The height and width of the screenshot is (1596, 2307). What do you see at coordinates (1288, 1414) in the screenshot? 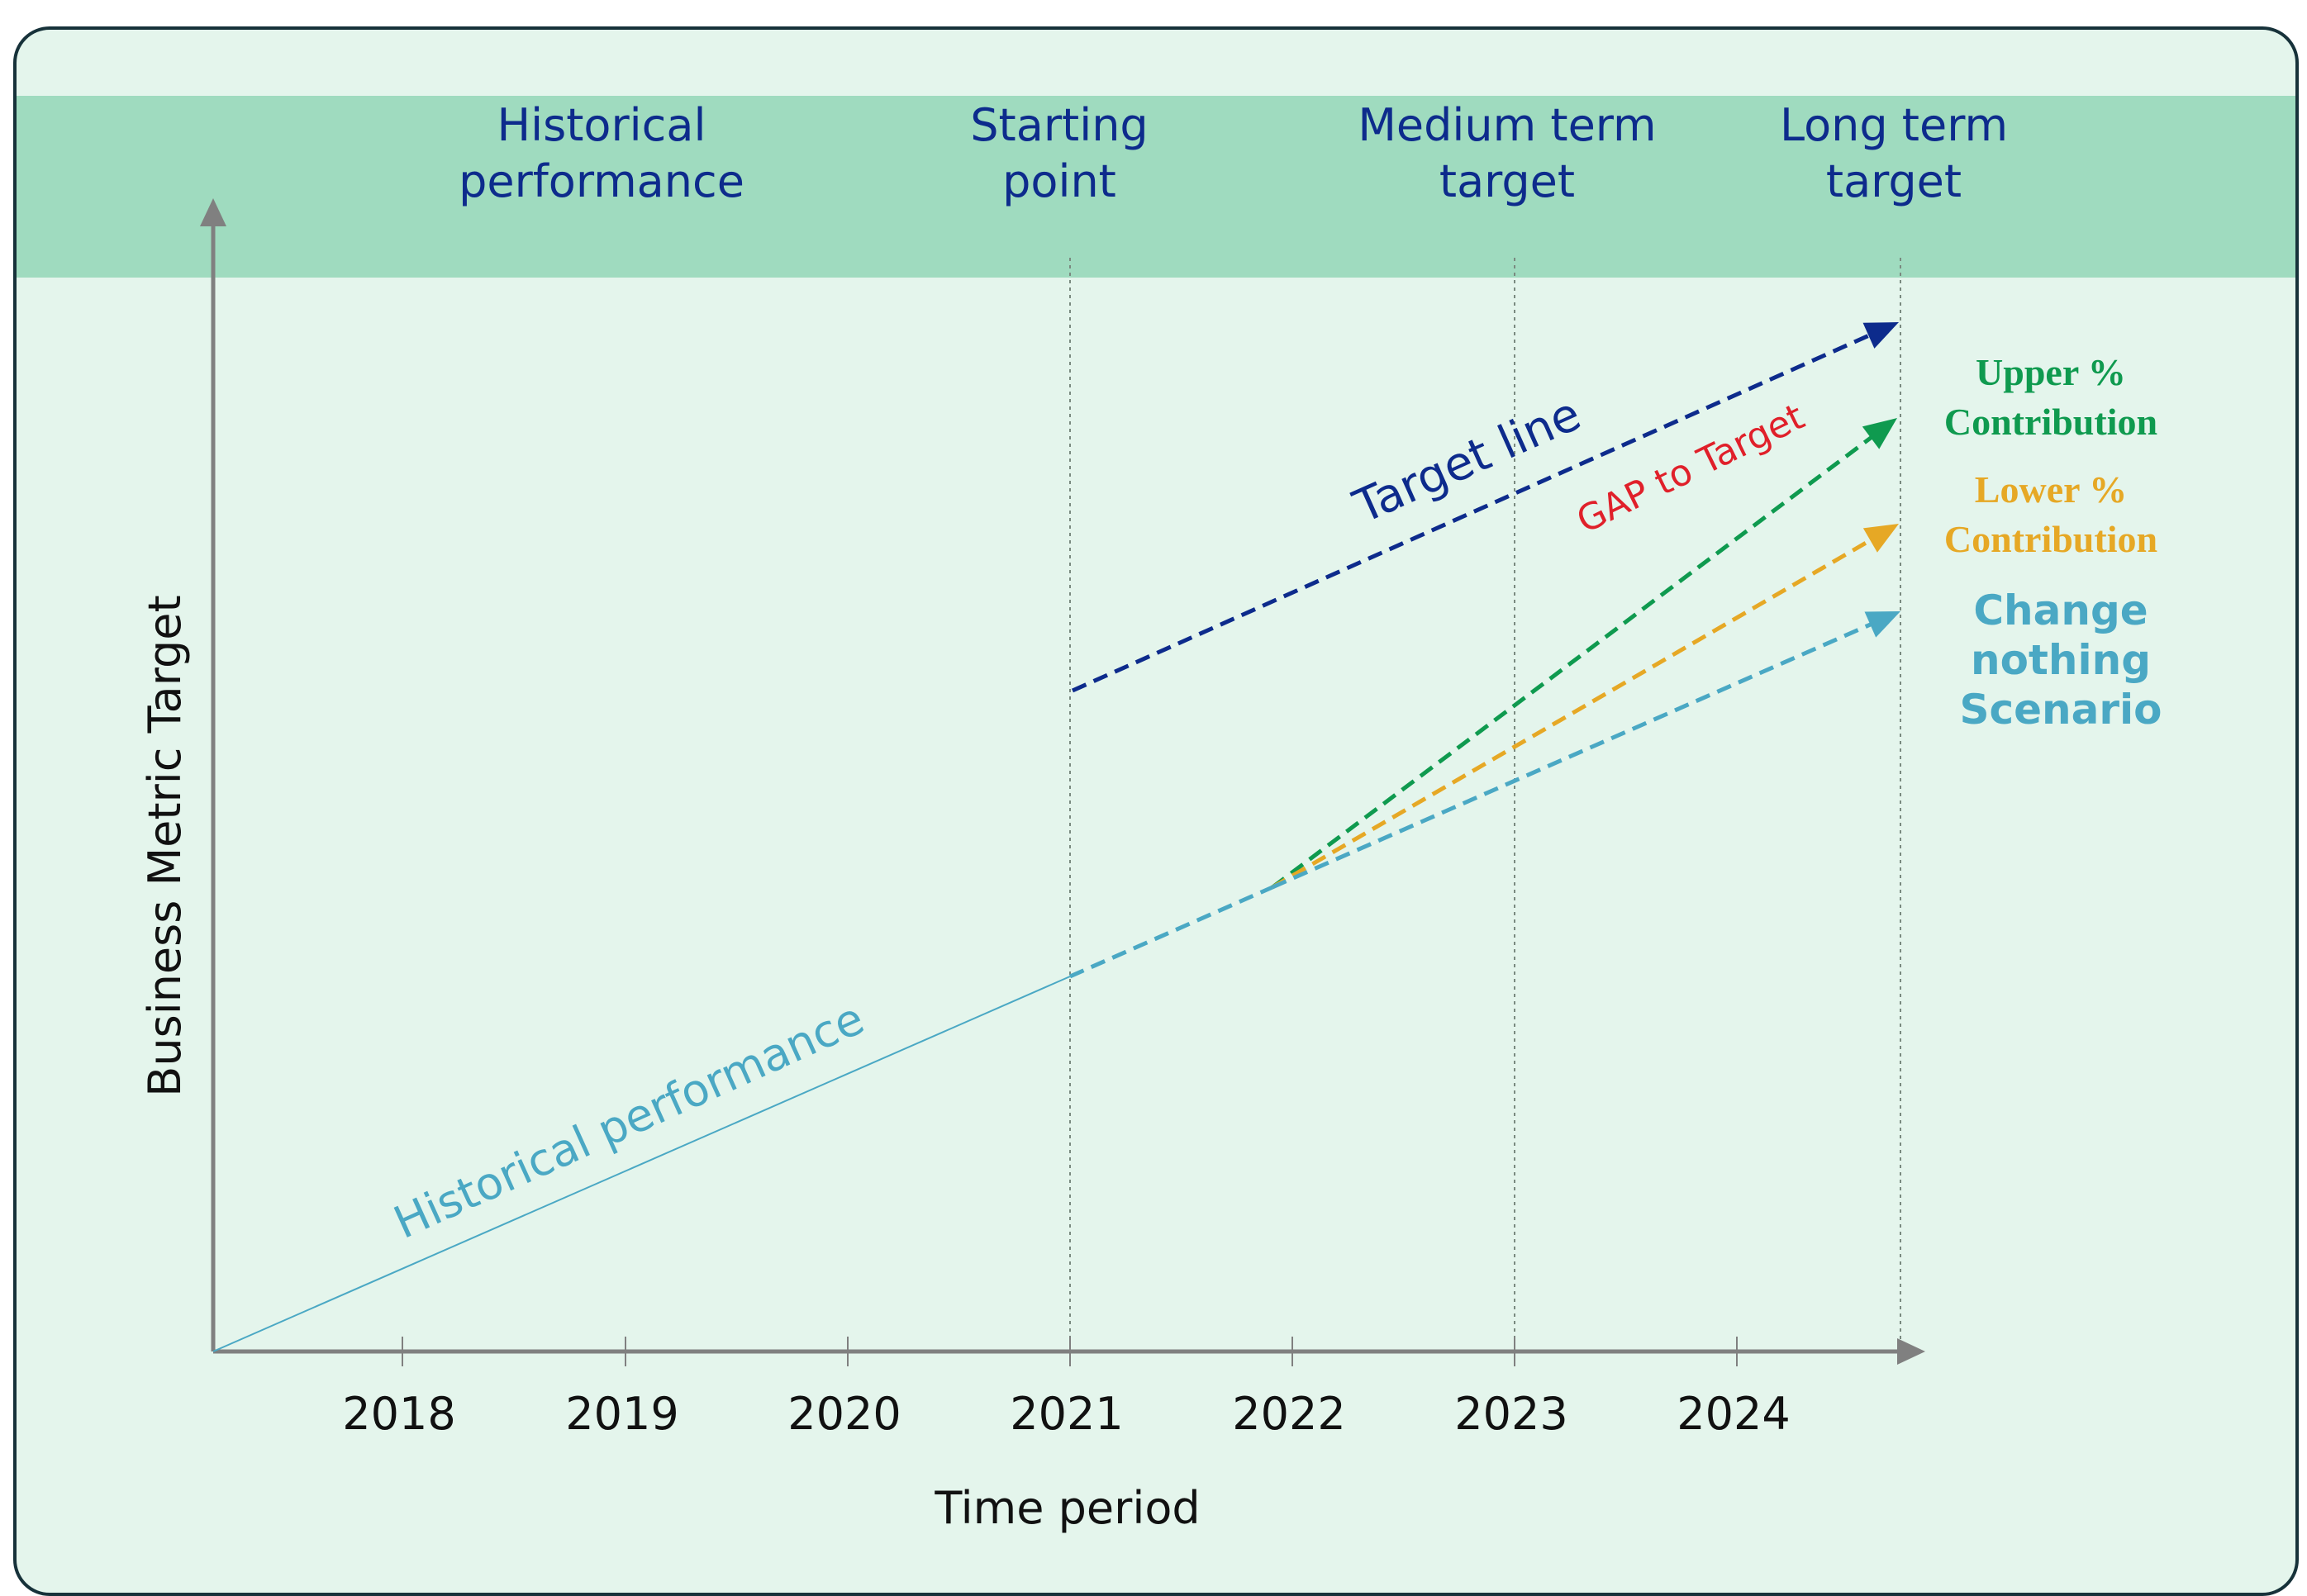
I see `x-tick-label-2022: 2022` at bounding box center [1288, 1414].